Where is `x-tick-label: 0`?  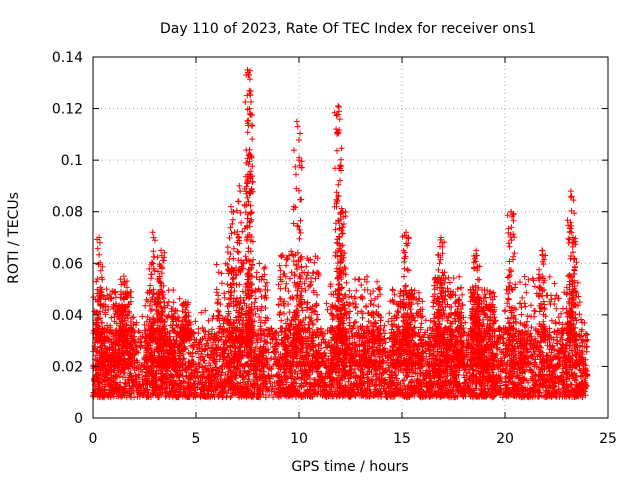
x-tick-label: 0 is located at coordinates (93, 439).